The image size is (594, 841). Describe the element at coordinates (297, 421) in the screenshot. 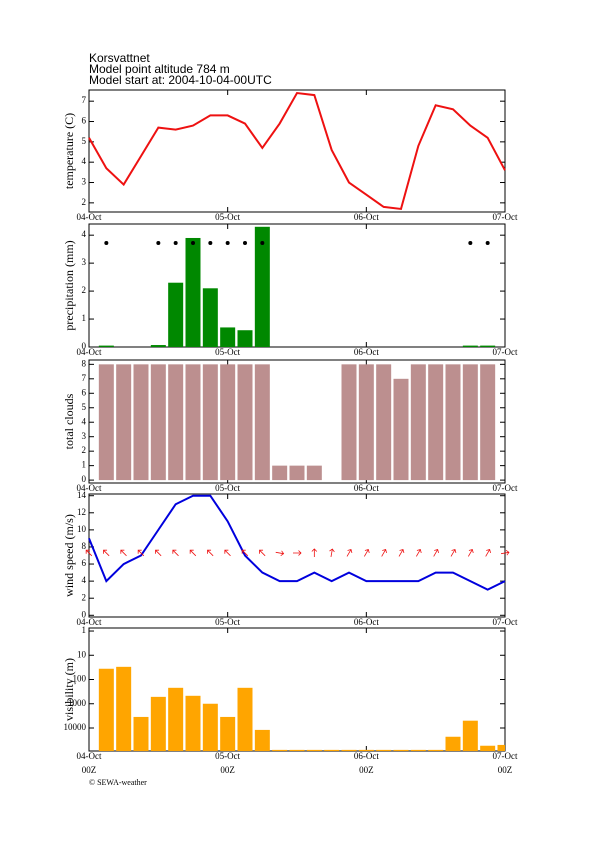

I see `plot-frame` at that location.